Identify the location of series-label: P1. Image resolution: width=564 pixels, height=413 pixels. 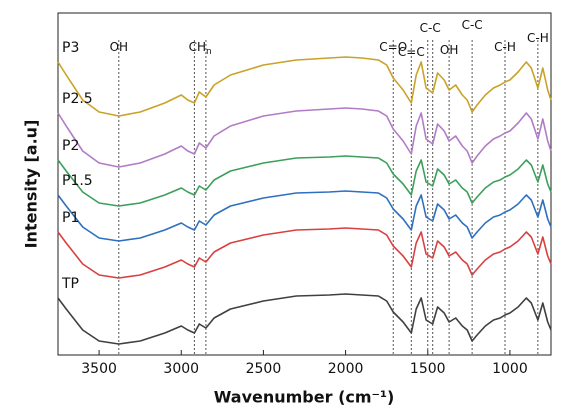
(70, 218).